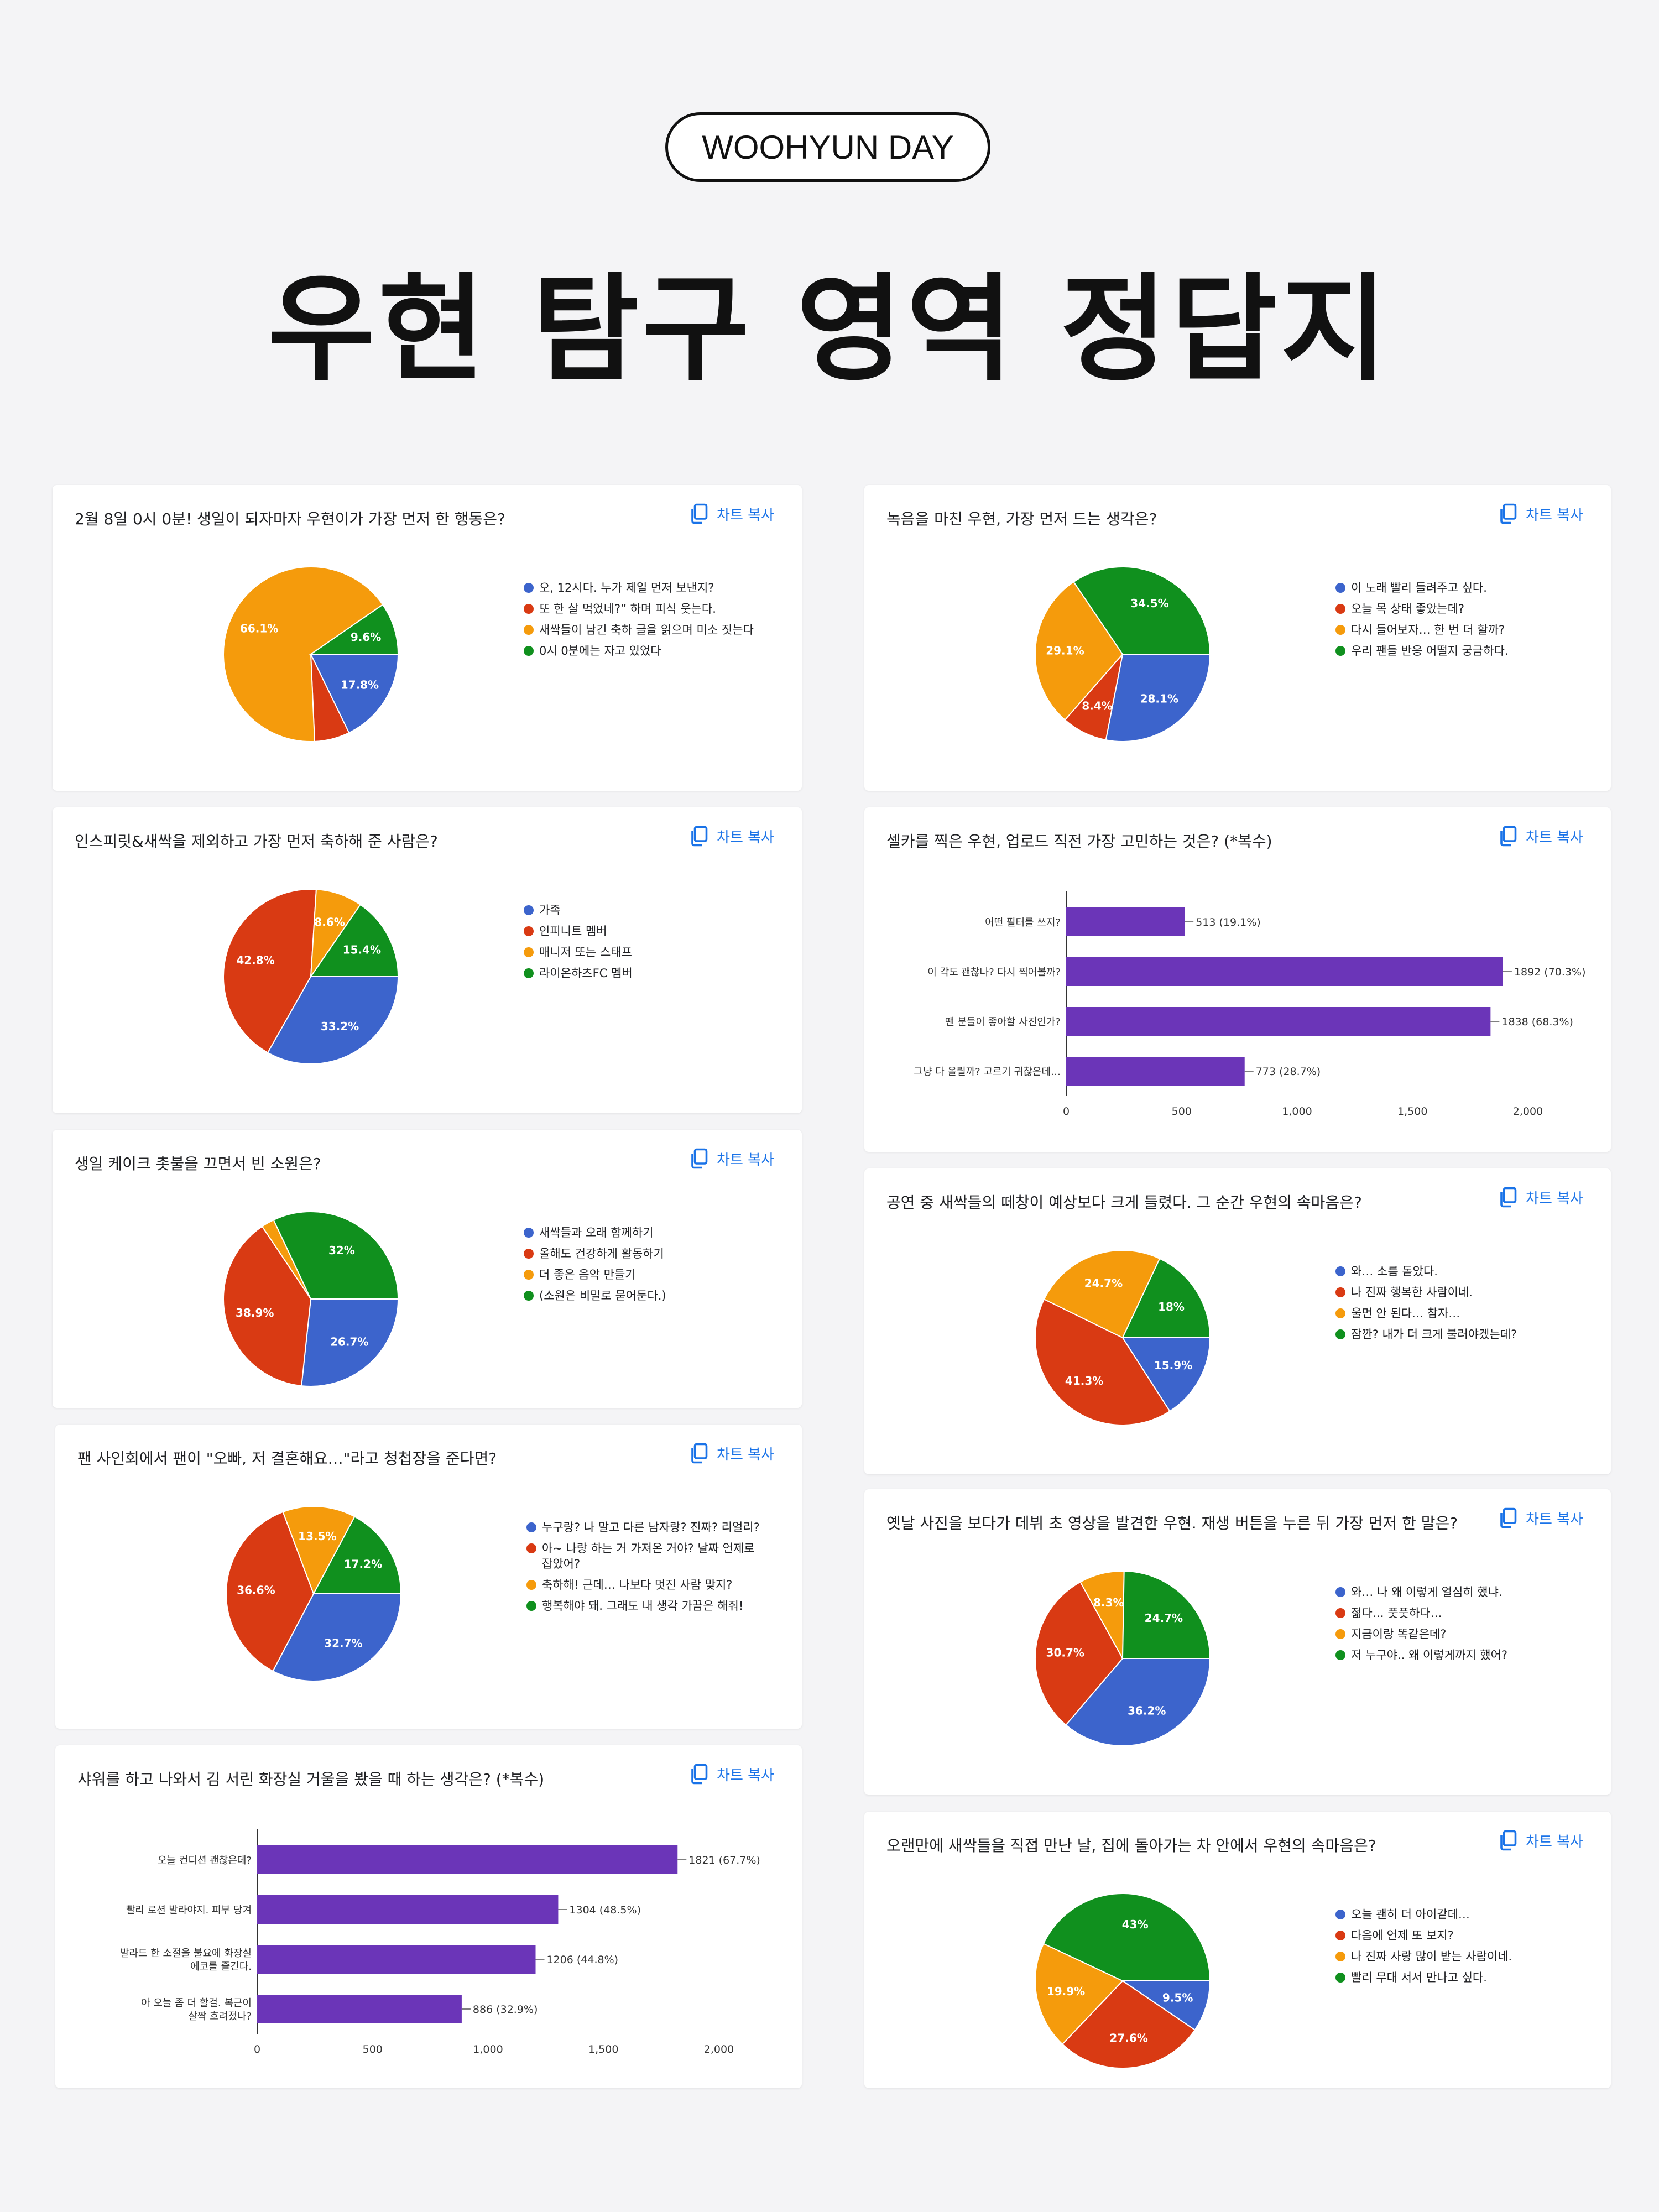 The width and height of the screenshot is (1659, 2212). I want to click on slice-label: 43%, so click(1136, 1925).